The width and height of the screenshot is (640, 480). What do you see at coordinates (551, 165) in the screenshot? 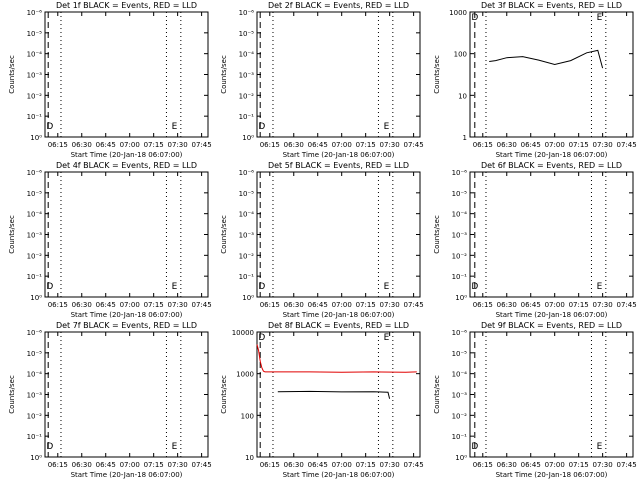
I see `panel-title: Det 6f BLACK = Events, RED = LLD` at bounding box center [551, 165].